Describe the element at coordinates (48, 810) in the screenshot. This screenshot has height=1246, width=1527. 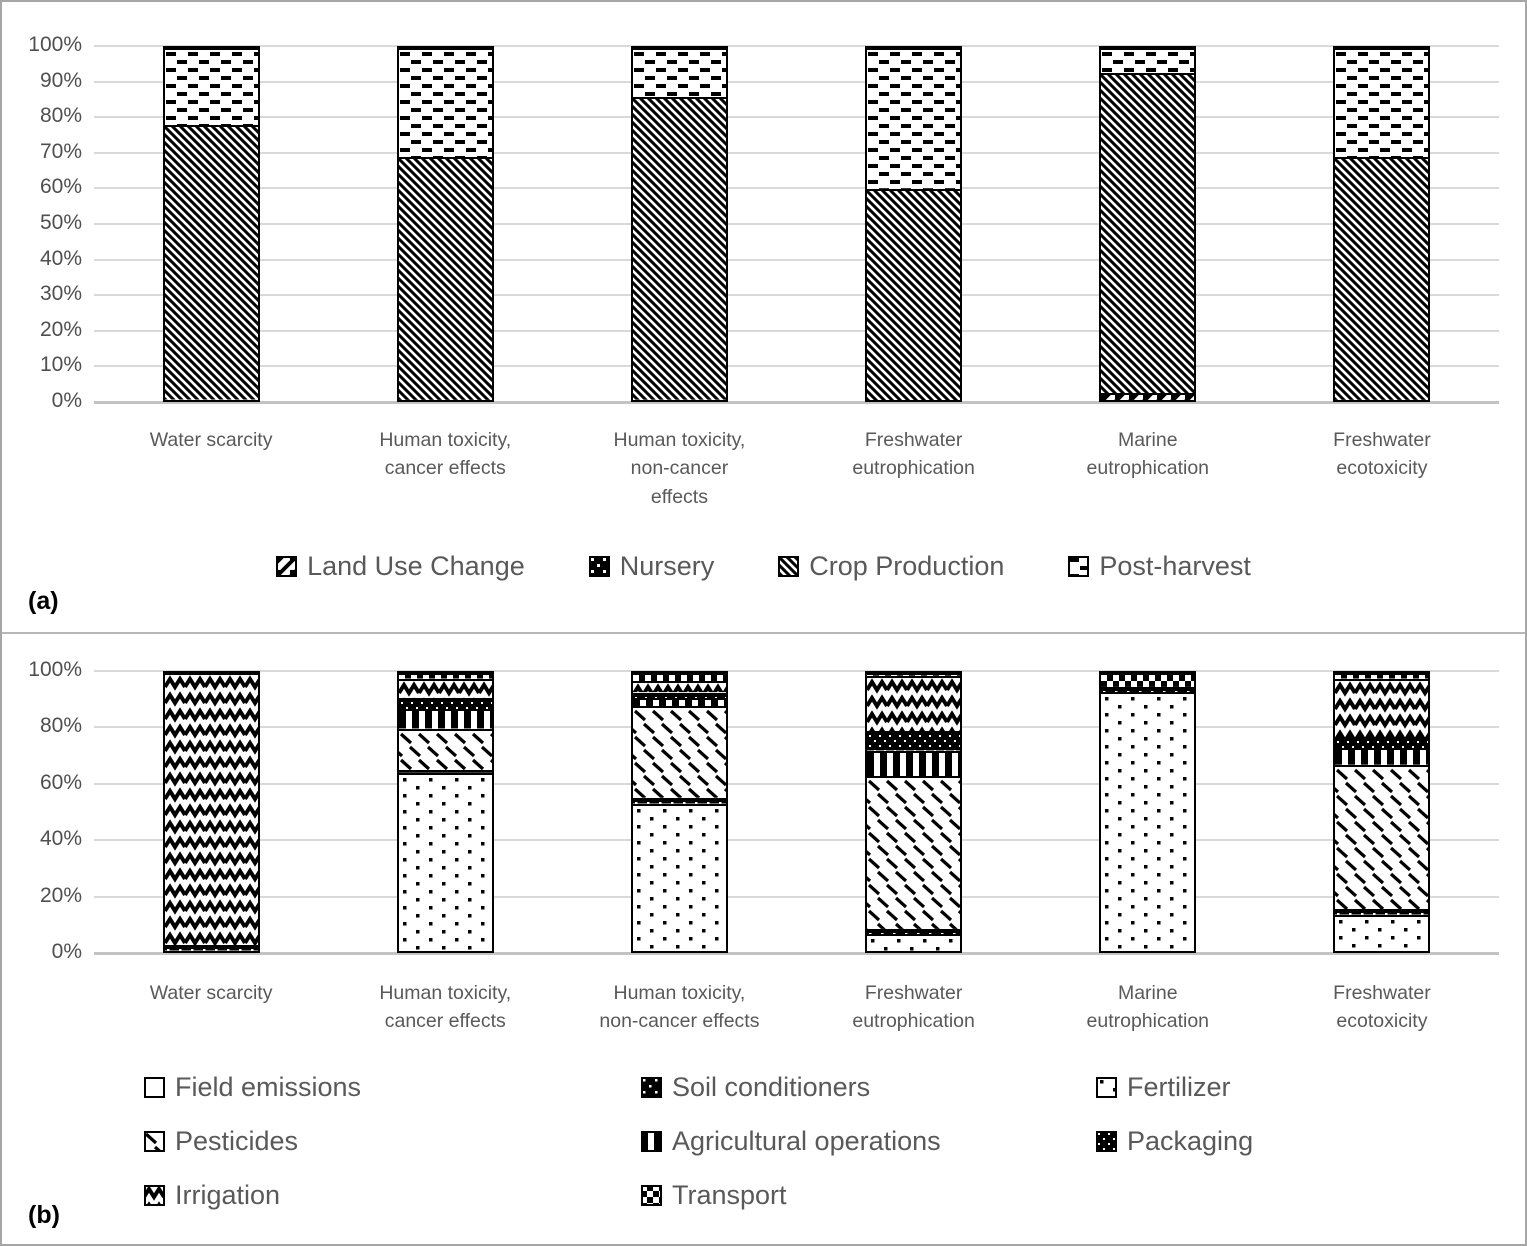
I see `y-axis: 100% 80% 60% 40% 20% 0%` at that location.